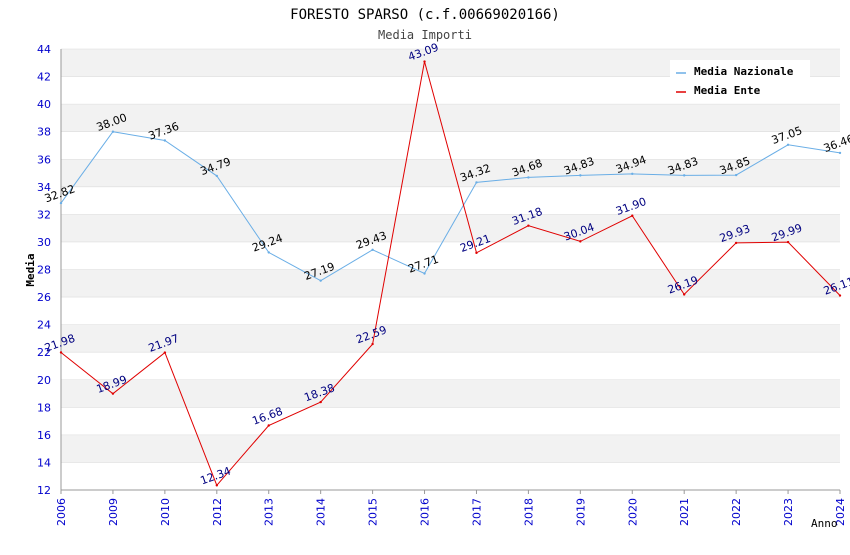 The height and width of the screenshot is (555, 850). Describe the element at coordinates (217, 512) in the screenshot. I see `x-tick-label: 2012` at that location.